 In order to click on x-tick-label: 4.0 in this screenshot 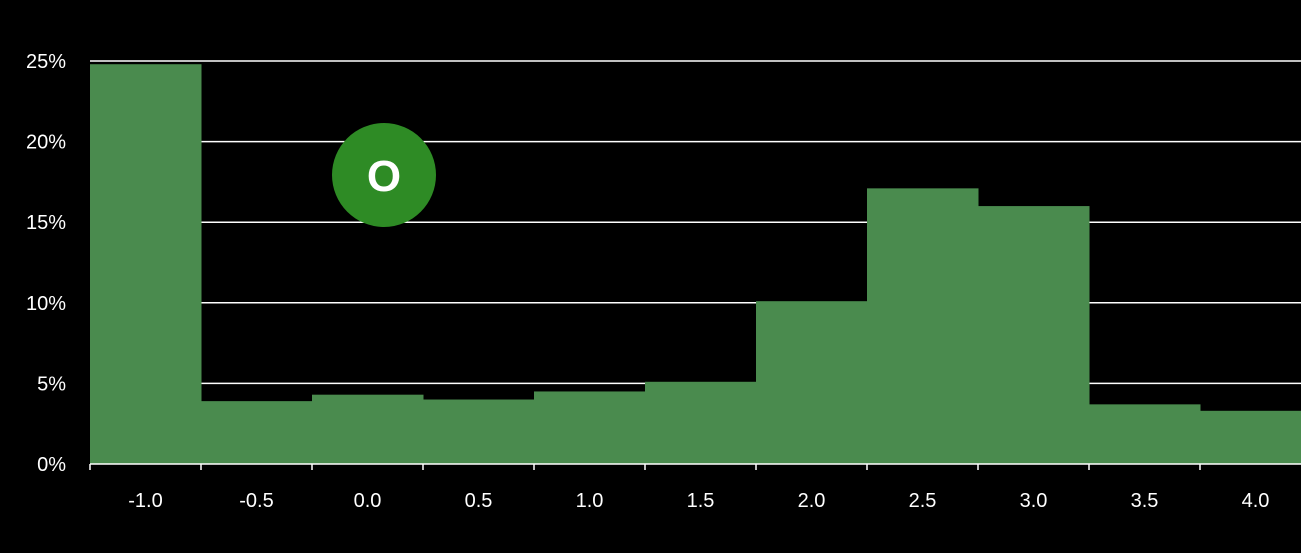, I will do `click(1256, 501)`.